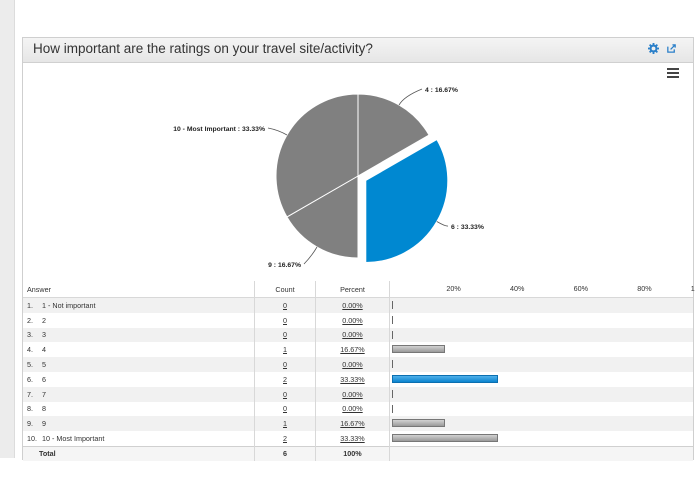 This screenshot has width=695, height=494. I want to click on percent-header: Percent, so click(352, 289).